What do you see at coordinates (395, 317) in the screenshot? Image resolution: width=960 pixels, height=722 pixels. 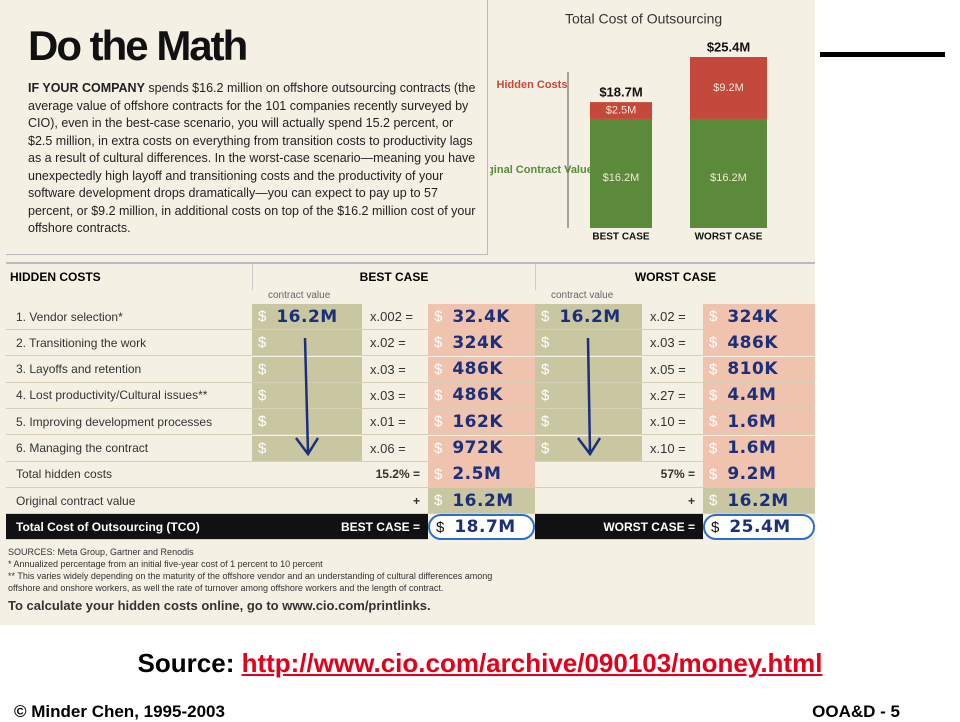 I see `factor: x.002 =` at bounding box center [395, 317].